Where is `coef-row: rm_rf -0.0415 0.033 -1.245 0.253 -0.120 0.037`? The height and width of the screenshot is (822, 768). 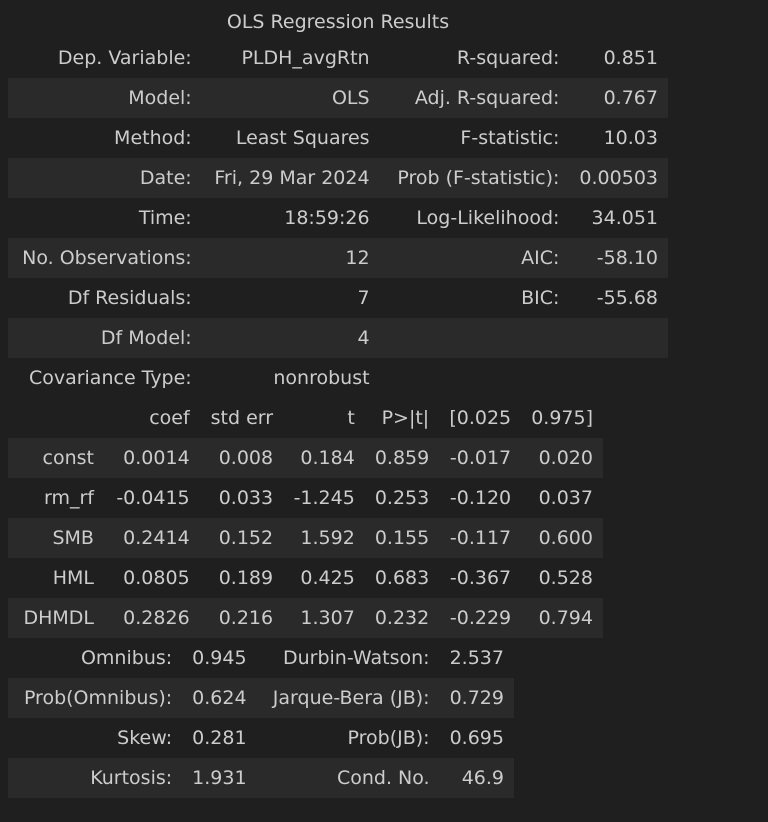 coef-row: rm_rf -0.0415 0.033 -1.245 0.253 -0.120 0.037 is located at coordinates (305, 498).